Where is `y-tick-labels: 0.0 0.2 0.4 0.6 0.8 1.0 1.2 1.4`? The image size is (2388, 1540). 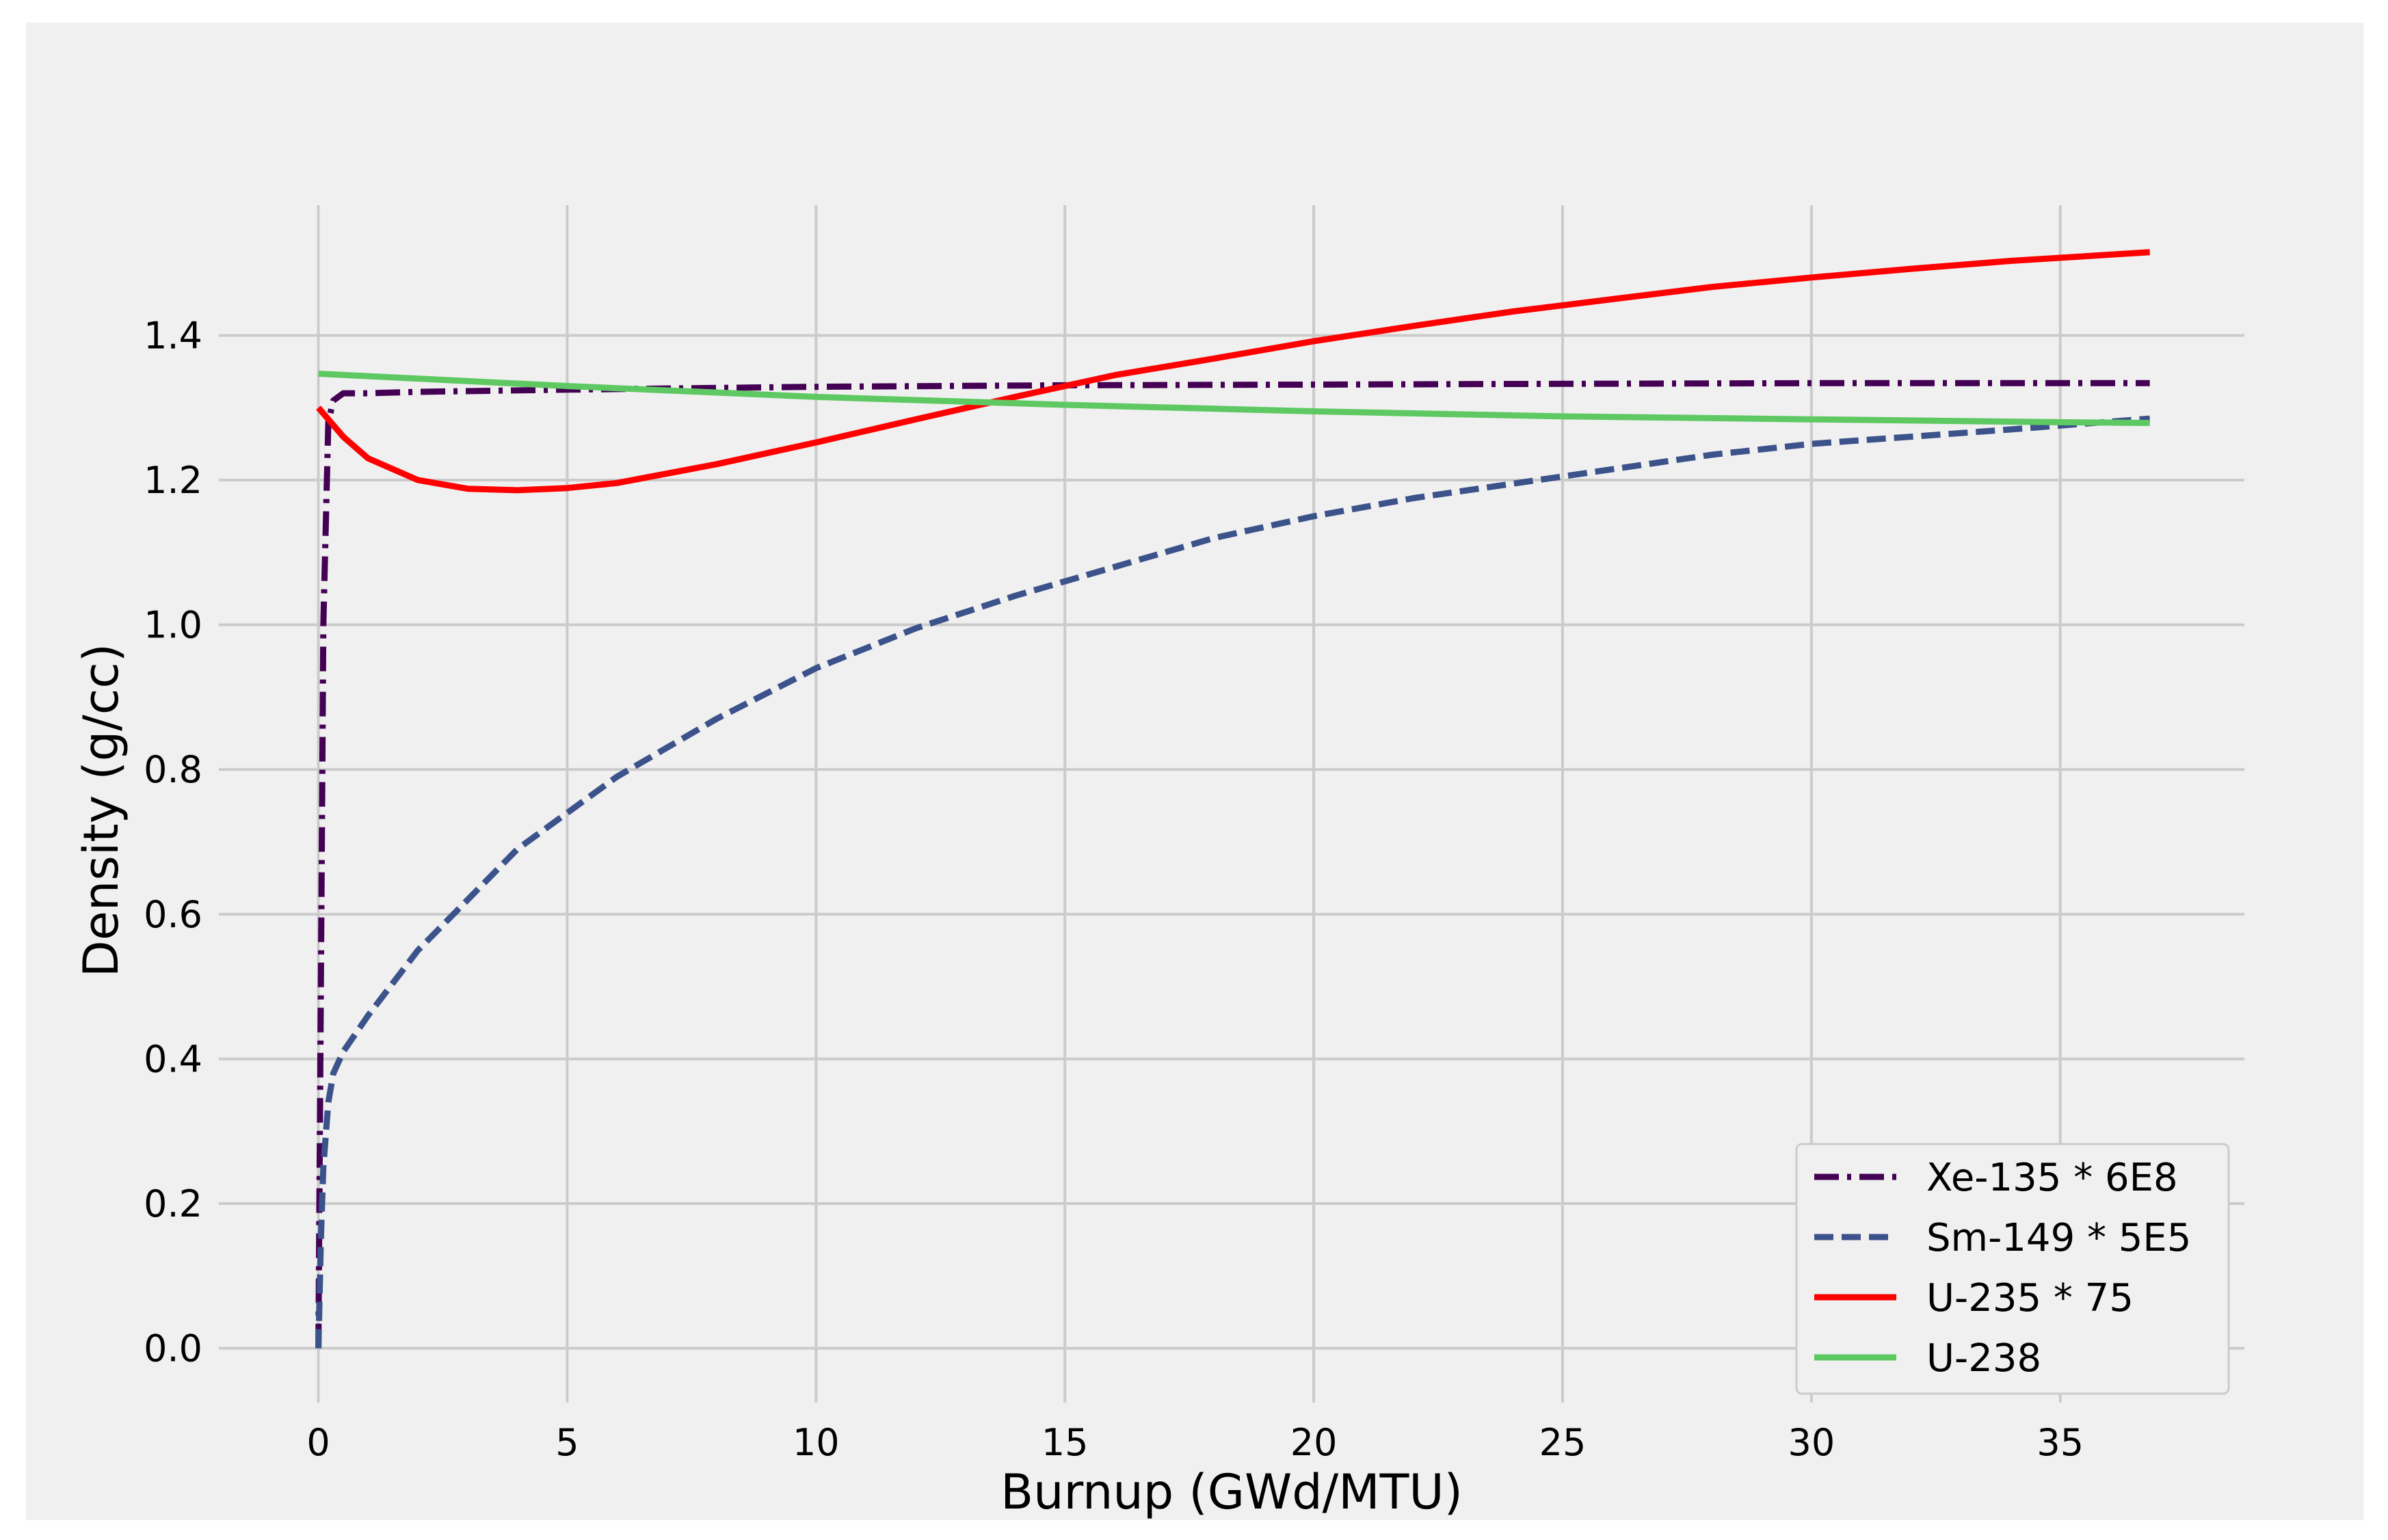 y-tick-labels: 0.0 0.2 0.4 0.6 0.8 1.0 1.2 1.4 is located at coordinates (173, 842).